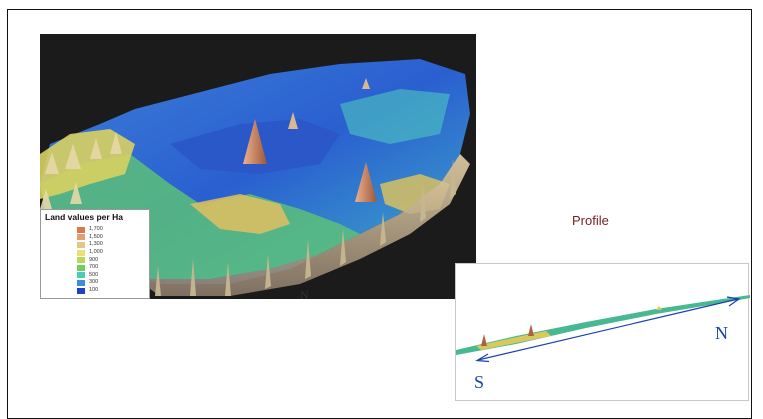 This screenshot has height=419, width=763. I want to click on edge-spikes, so click(305, 227).